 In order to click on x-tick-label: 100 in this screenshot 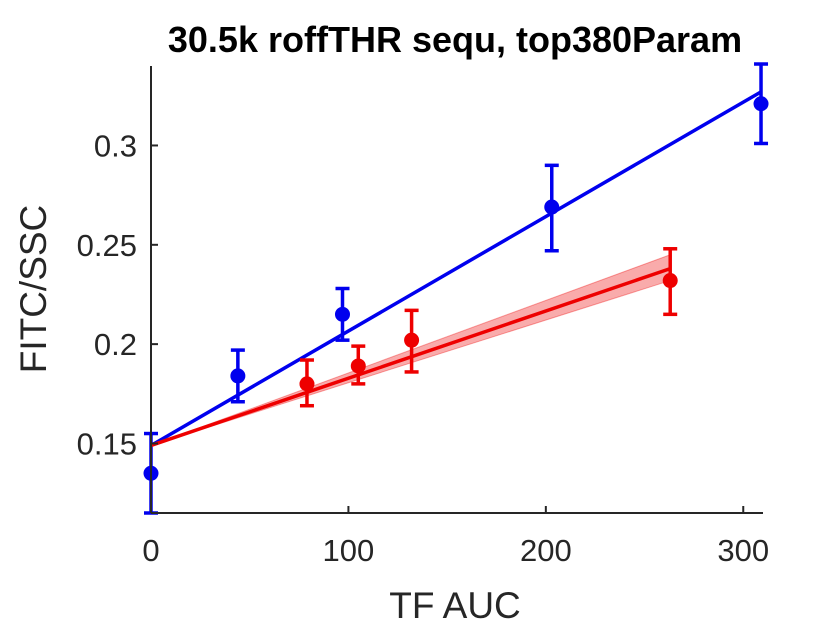, I will do `click(349, 550)`.